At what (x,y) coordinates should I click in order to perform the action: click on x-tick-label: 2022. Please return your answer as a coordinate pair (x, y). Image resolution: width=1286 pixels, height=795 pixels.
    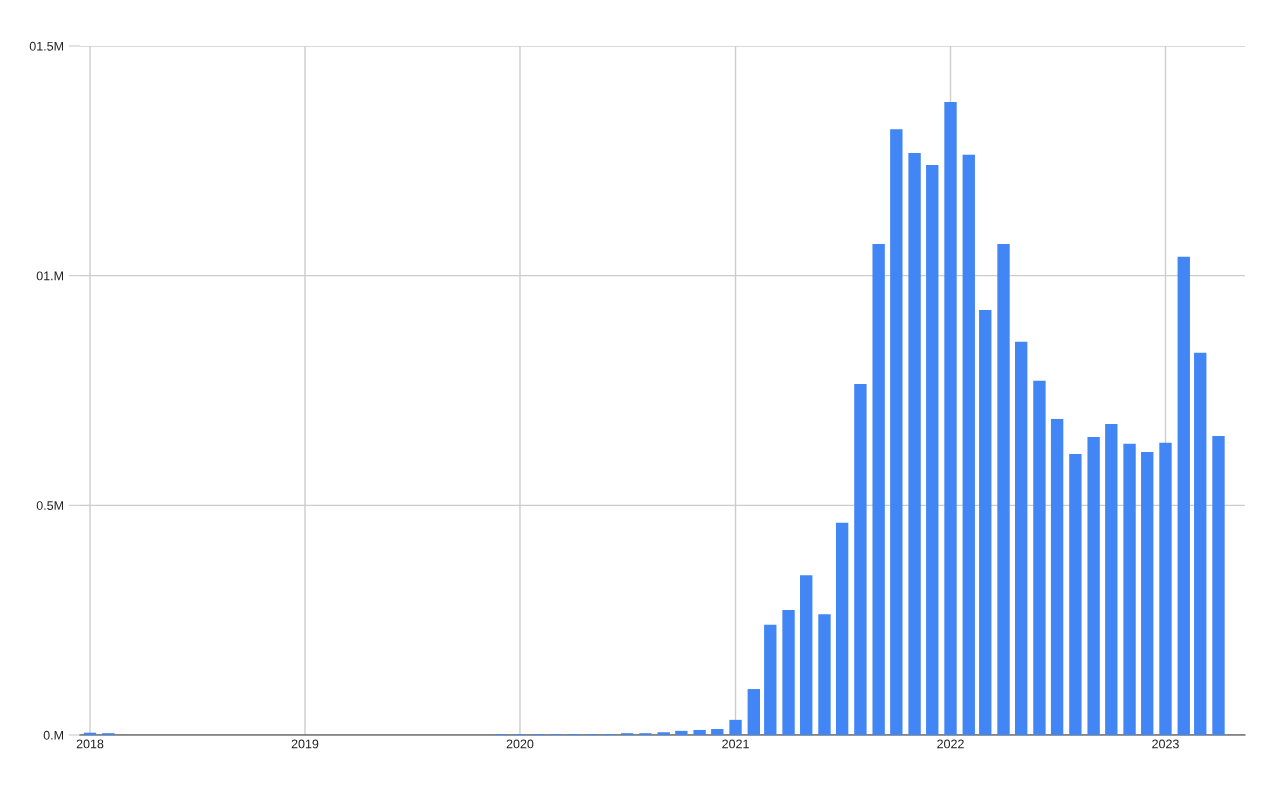
    Looking at the image, I should click on (950, 744).